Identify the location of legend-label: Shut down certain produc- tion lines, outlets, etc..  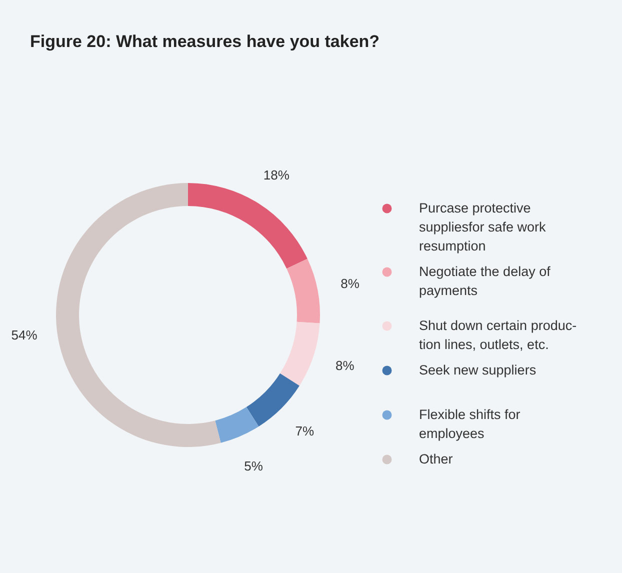
(498, 335).